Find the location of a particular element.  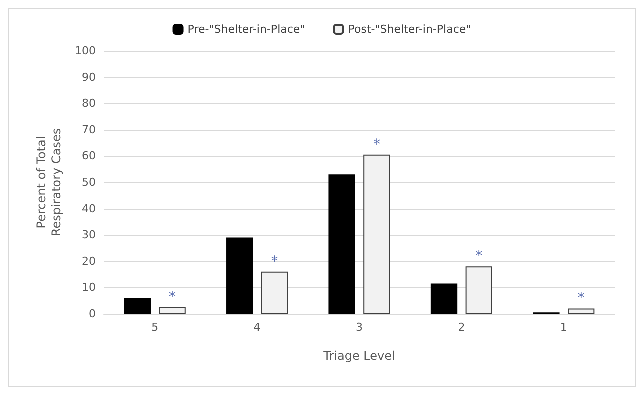

x-tick-label: 5 is located at coordinates (155, 327).